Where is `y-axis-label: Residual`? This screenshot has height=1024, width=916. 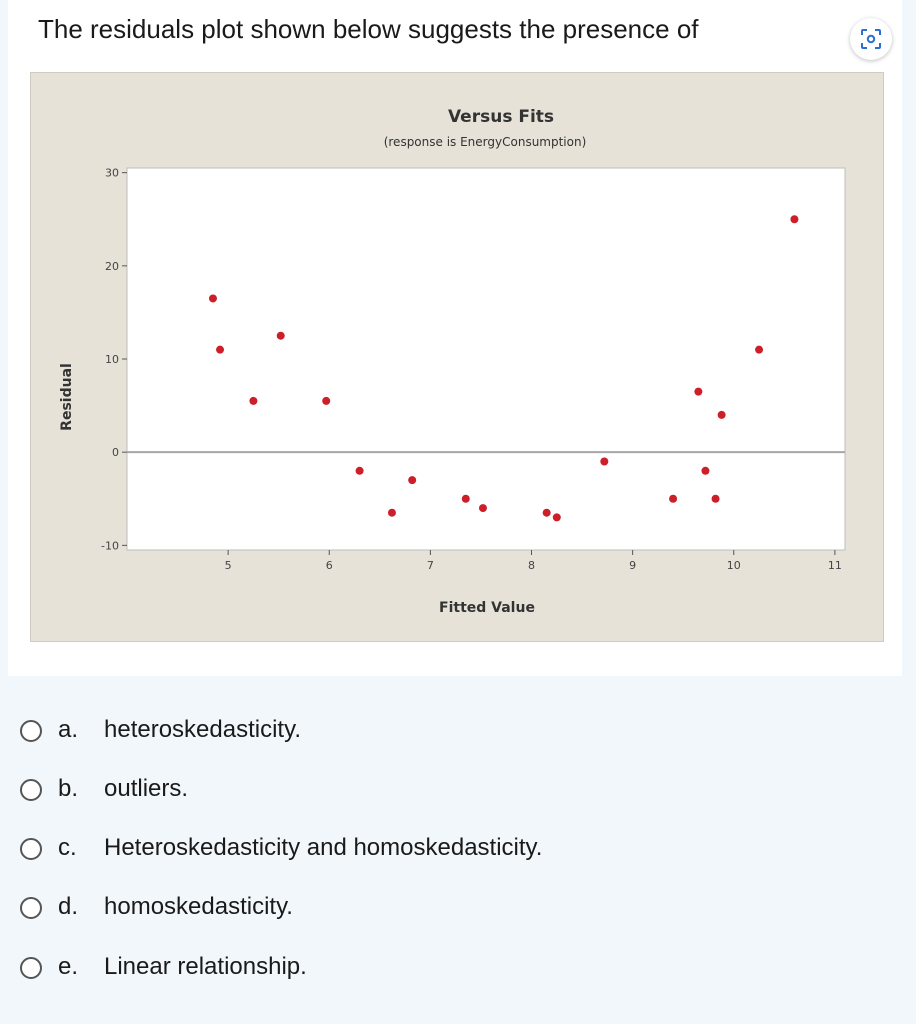
y-axis-label: Residual is located at coordinates (67, 397).